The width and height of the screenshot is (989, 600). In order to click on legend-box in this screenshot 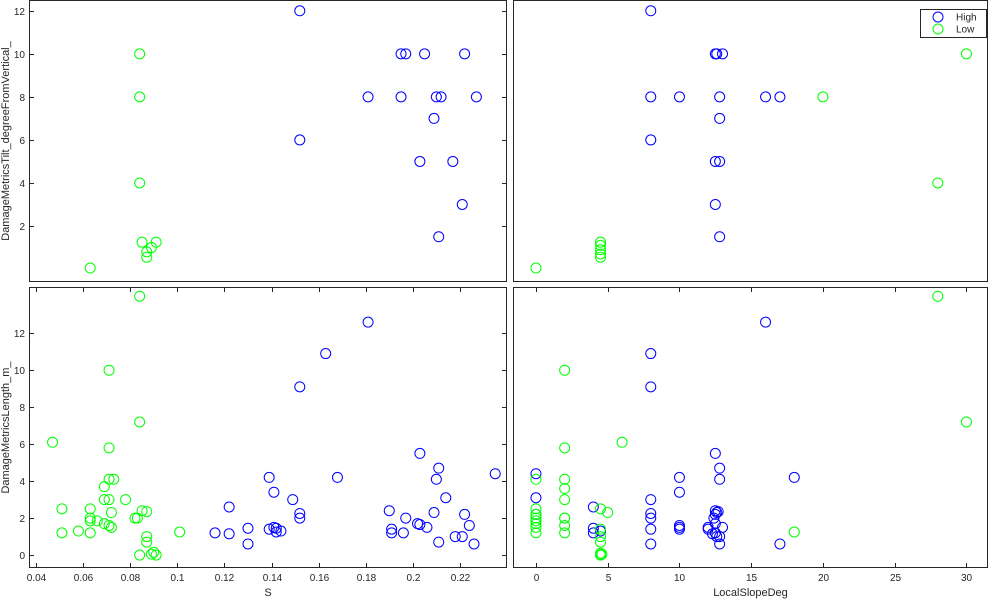, I will do `click(953, 23)`.